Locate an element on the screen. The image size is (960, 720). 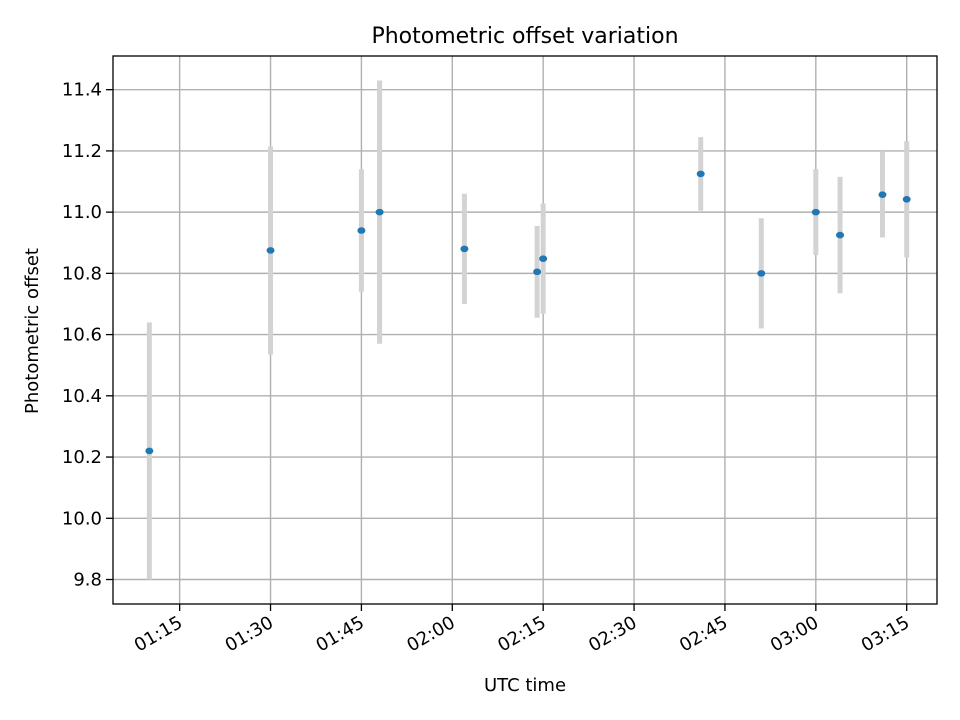
y-tick-label: 10.0 is located at coordinates (82, 518).